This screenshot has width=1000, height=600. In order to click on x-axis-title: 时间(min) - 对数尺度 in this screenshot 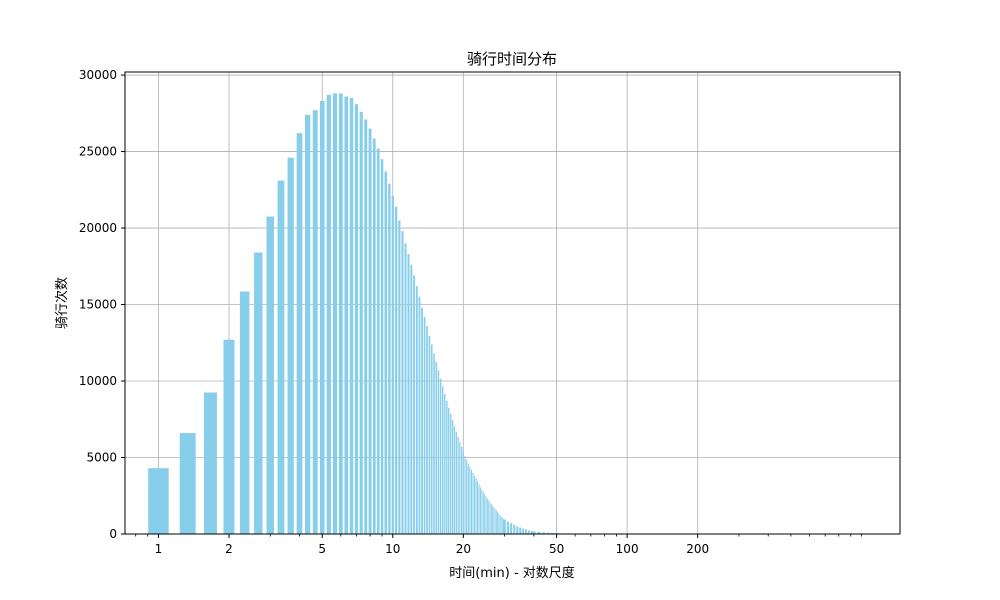, I will do `click(512, 573)`.